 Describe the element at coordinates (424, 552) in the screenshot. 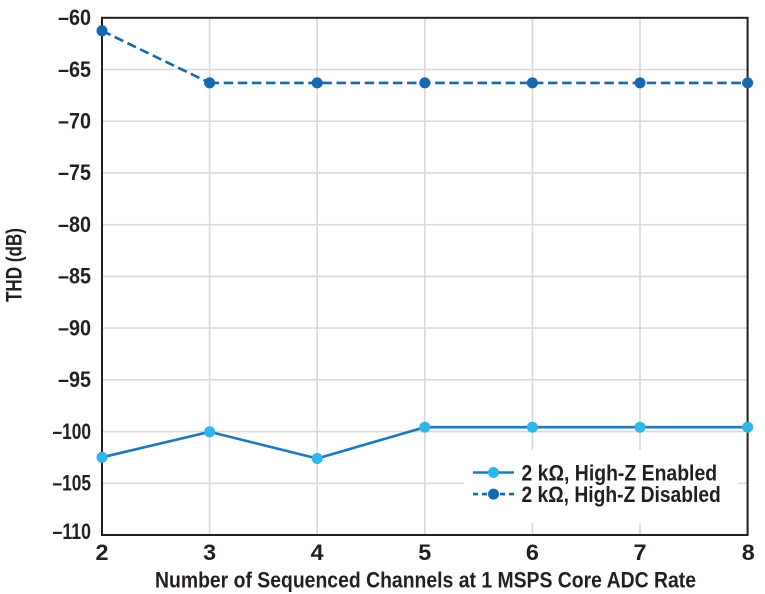

I see `svg-text: 5` at that location.